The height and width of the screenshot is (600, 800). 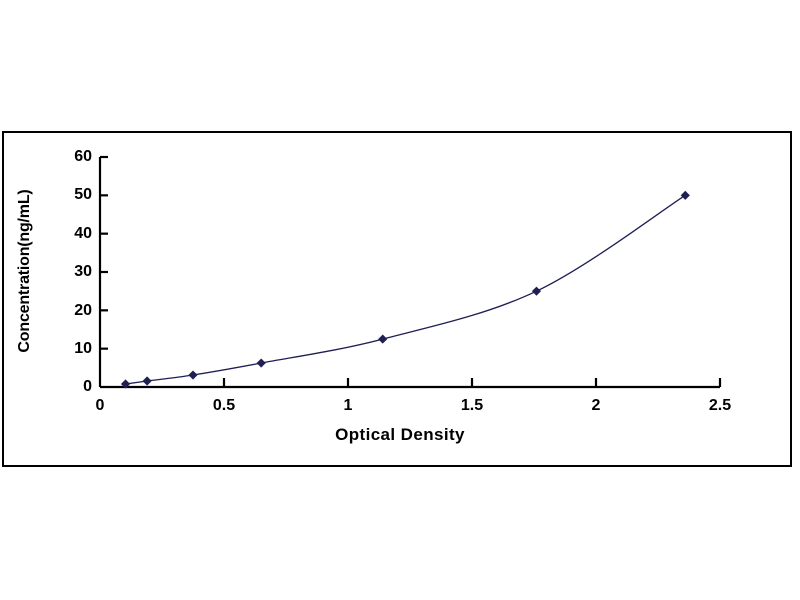 What do you see at coordinates (400, 434) in the screenshot?
I see `x-axis-title: Optical Density` at bounding box center [400, 434].